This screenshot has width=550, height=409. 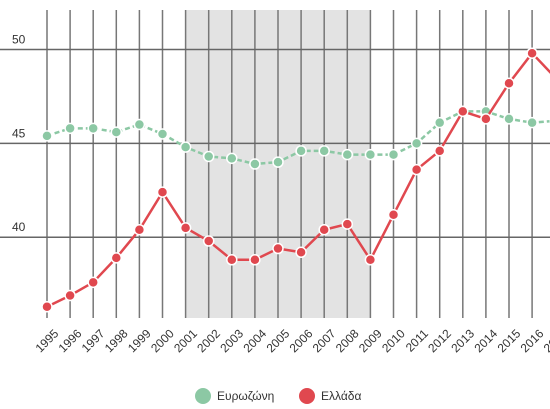 I want to click on legend-label: Ευρωζώνη, so click(x=245, y=396).